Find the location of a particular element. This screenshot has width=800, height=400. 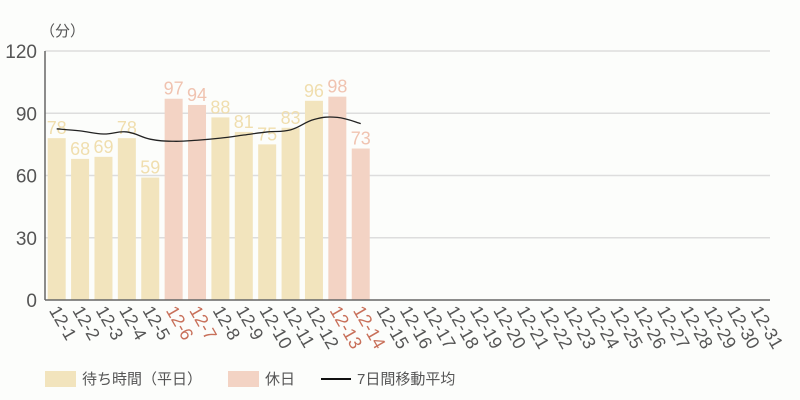

line-swatch-icon is located at coordinates (336, 378).